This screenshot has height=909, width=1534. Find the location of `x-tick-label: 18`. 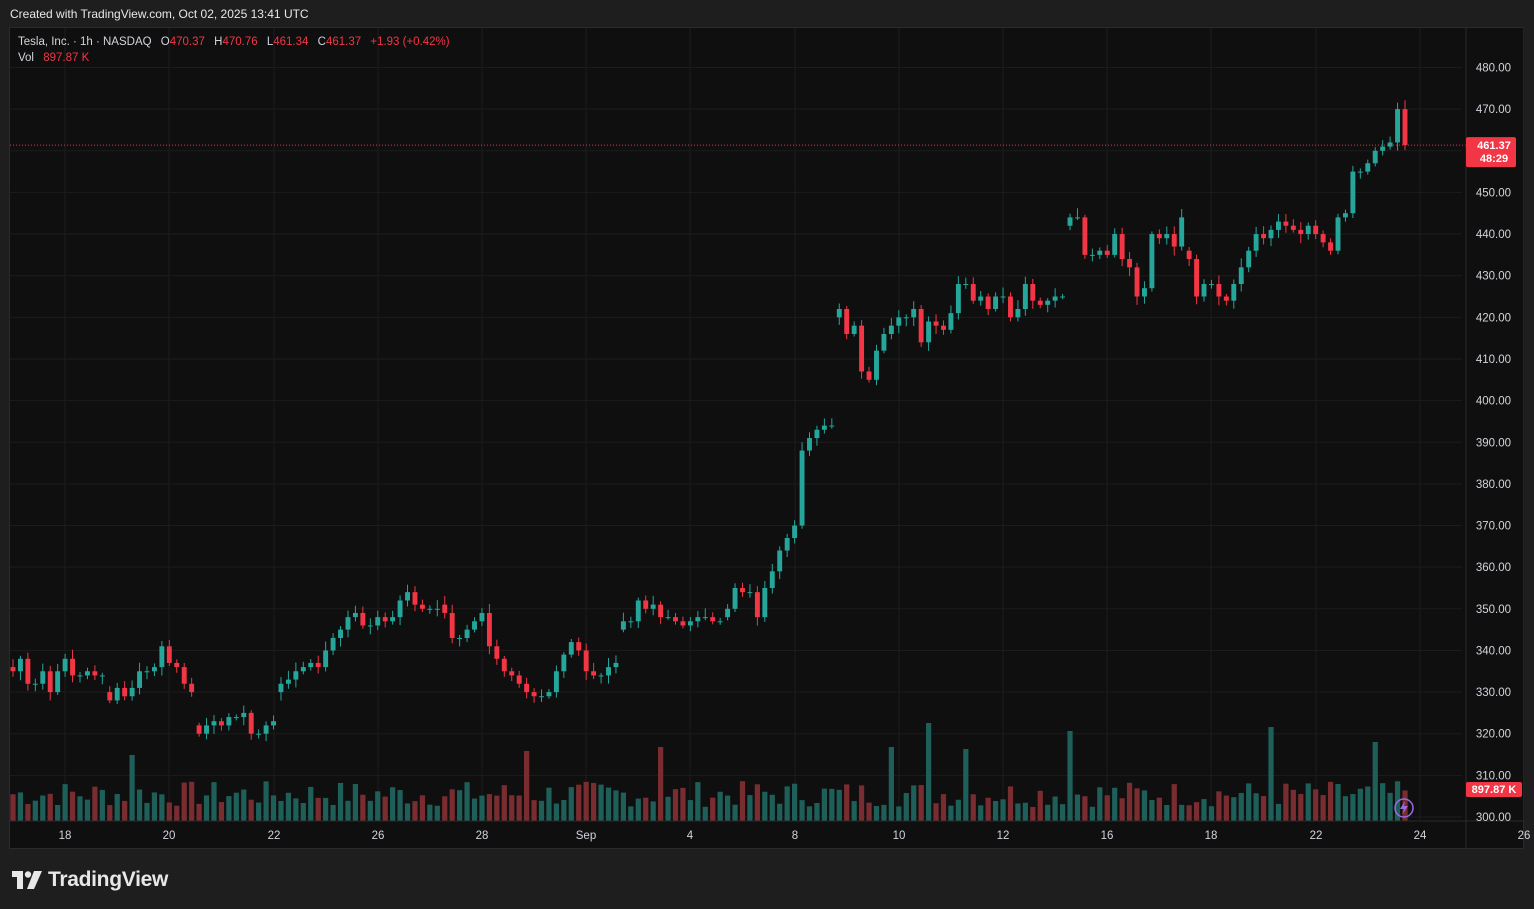

x-tick-label: 18 is located at coordinates (65, 836).